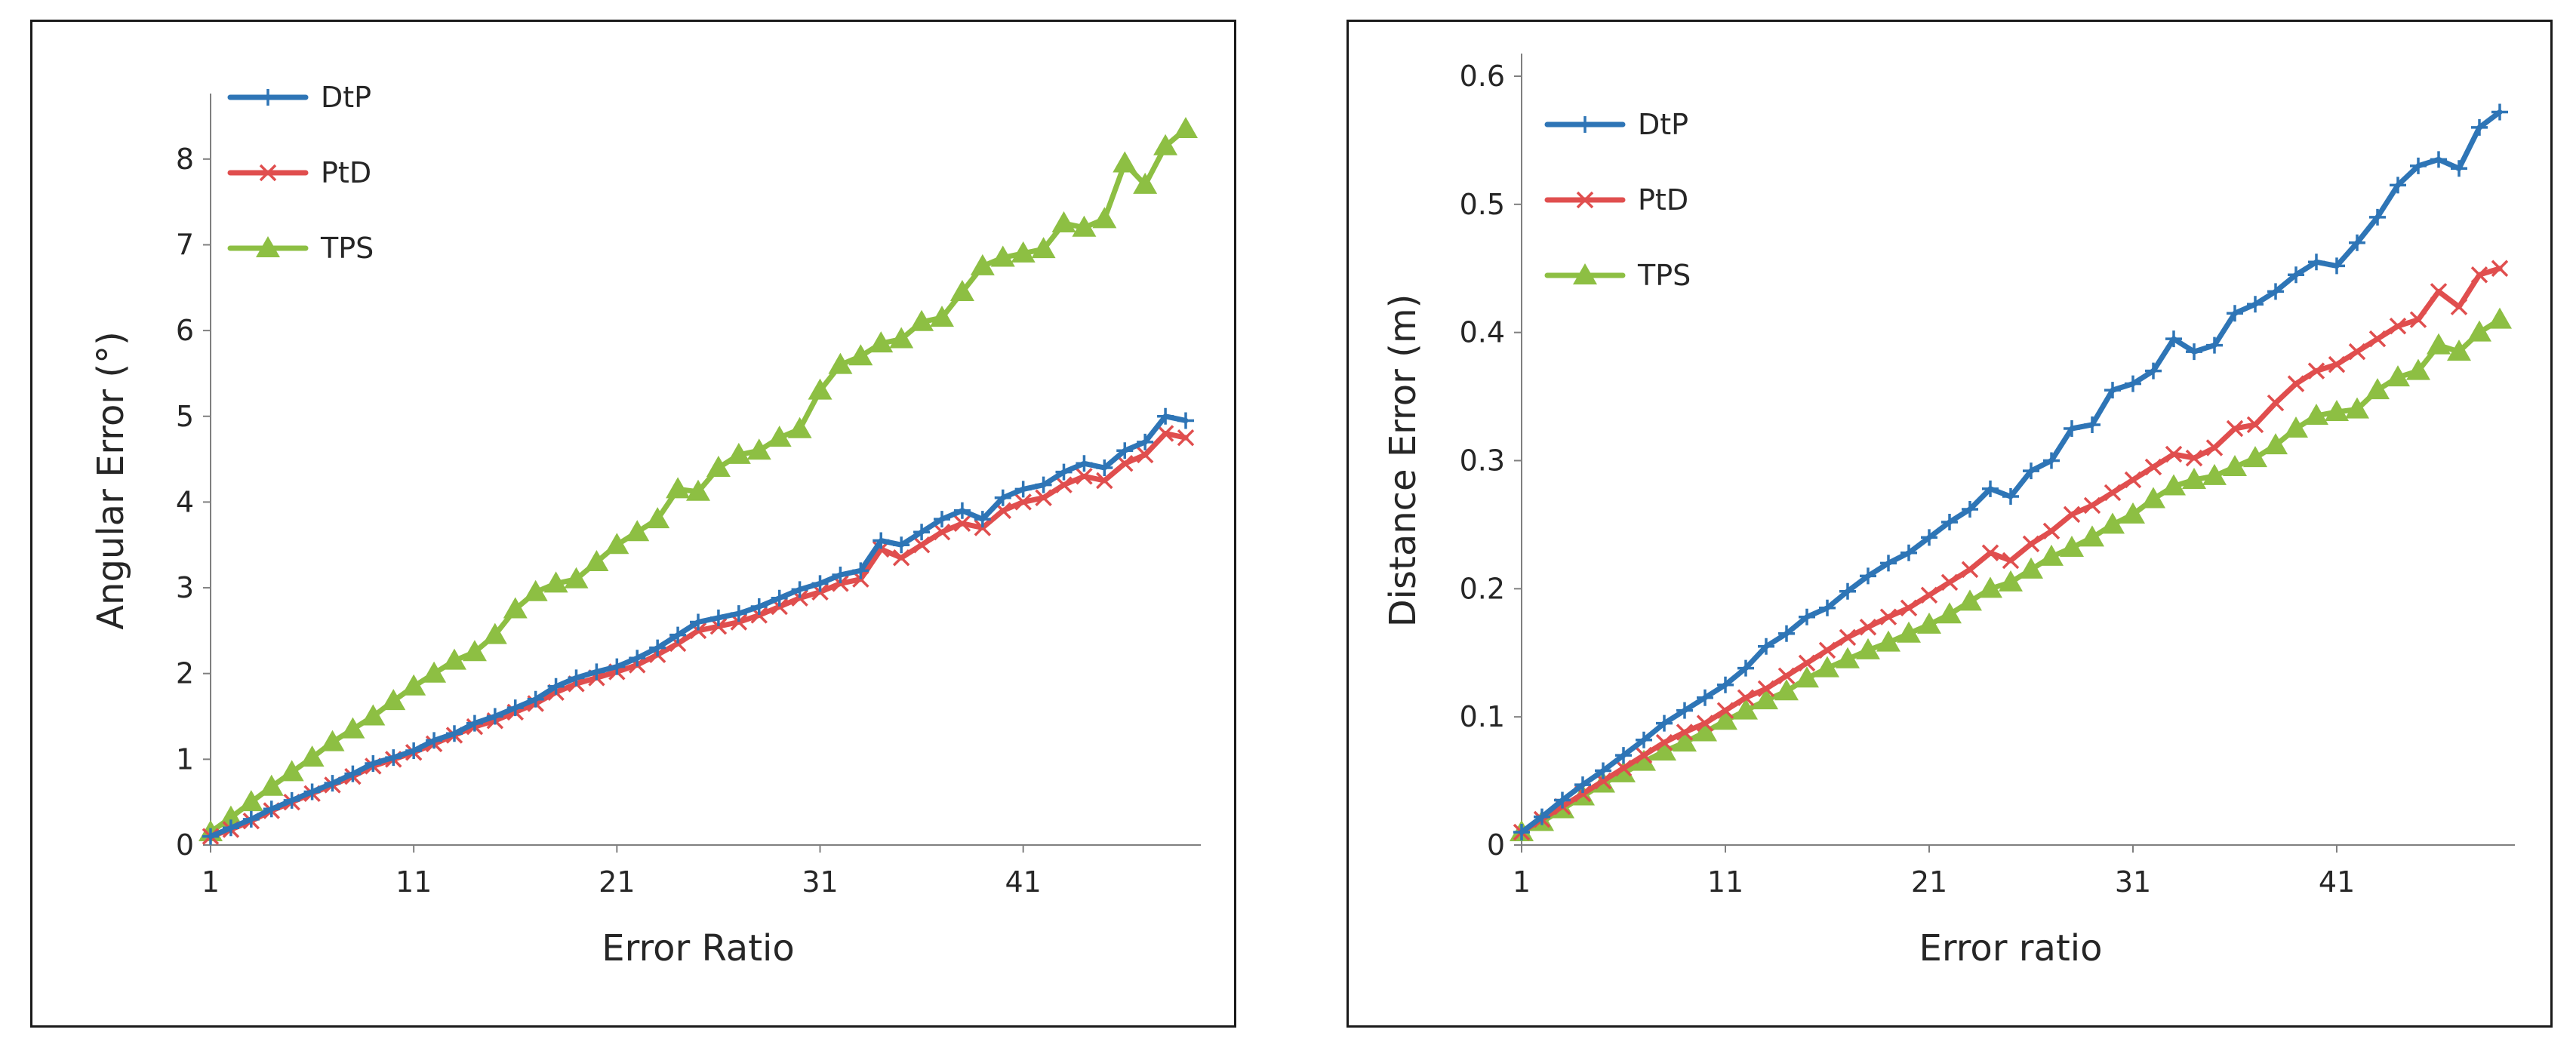  Describe the element at coordinates (1482, 461) in the screenshot. I see `y-tick-label: 0.3` at that location.